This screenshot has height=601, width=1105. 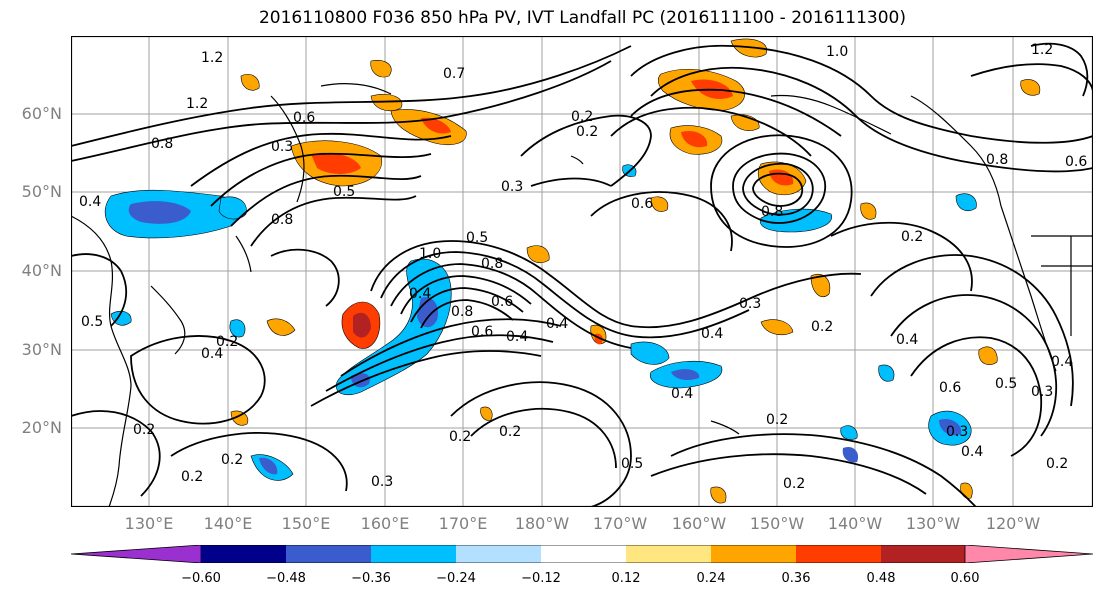 What do you see at coordinates (41, 113) in the screenshot?
I see `lat-label-60: 60°N` at bounding box center [41, 113].